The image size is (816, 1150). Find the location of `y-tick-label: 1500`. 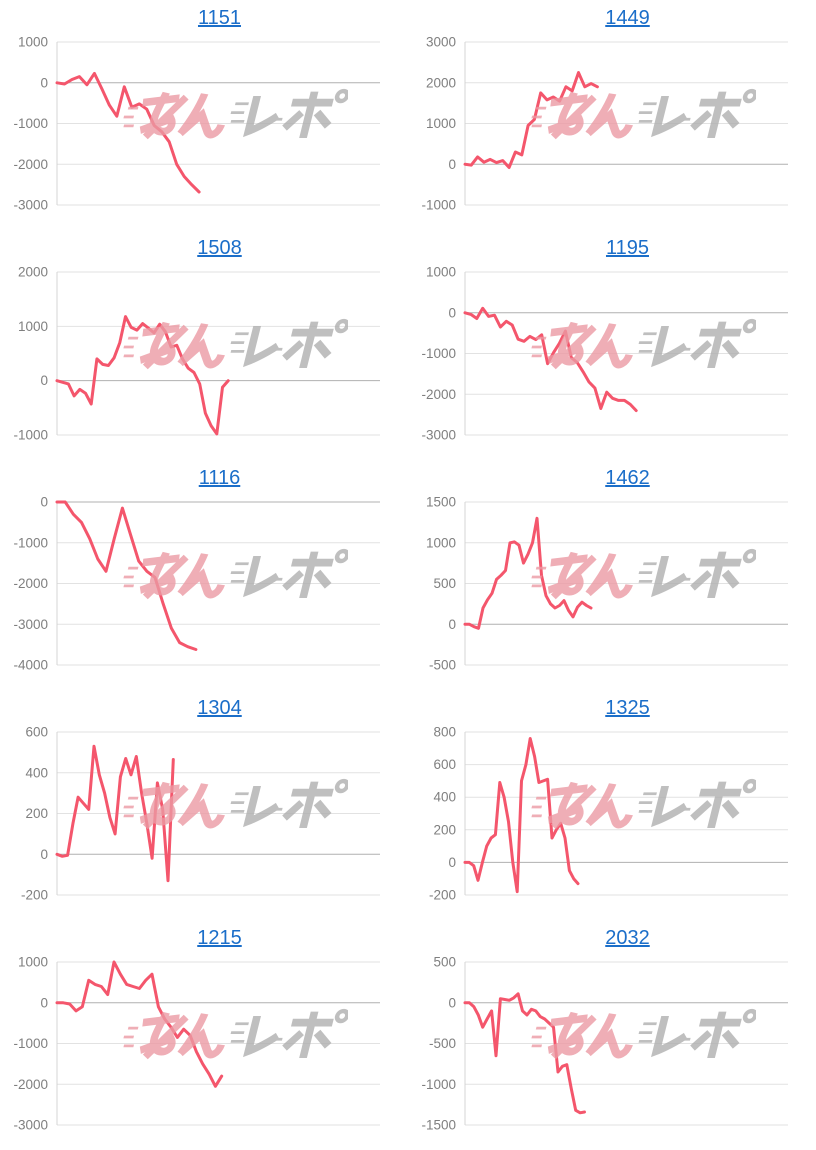

y-tick-label: 1500 is located at coordinates (441, 502).